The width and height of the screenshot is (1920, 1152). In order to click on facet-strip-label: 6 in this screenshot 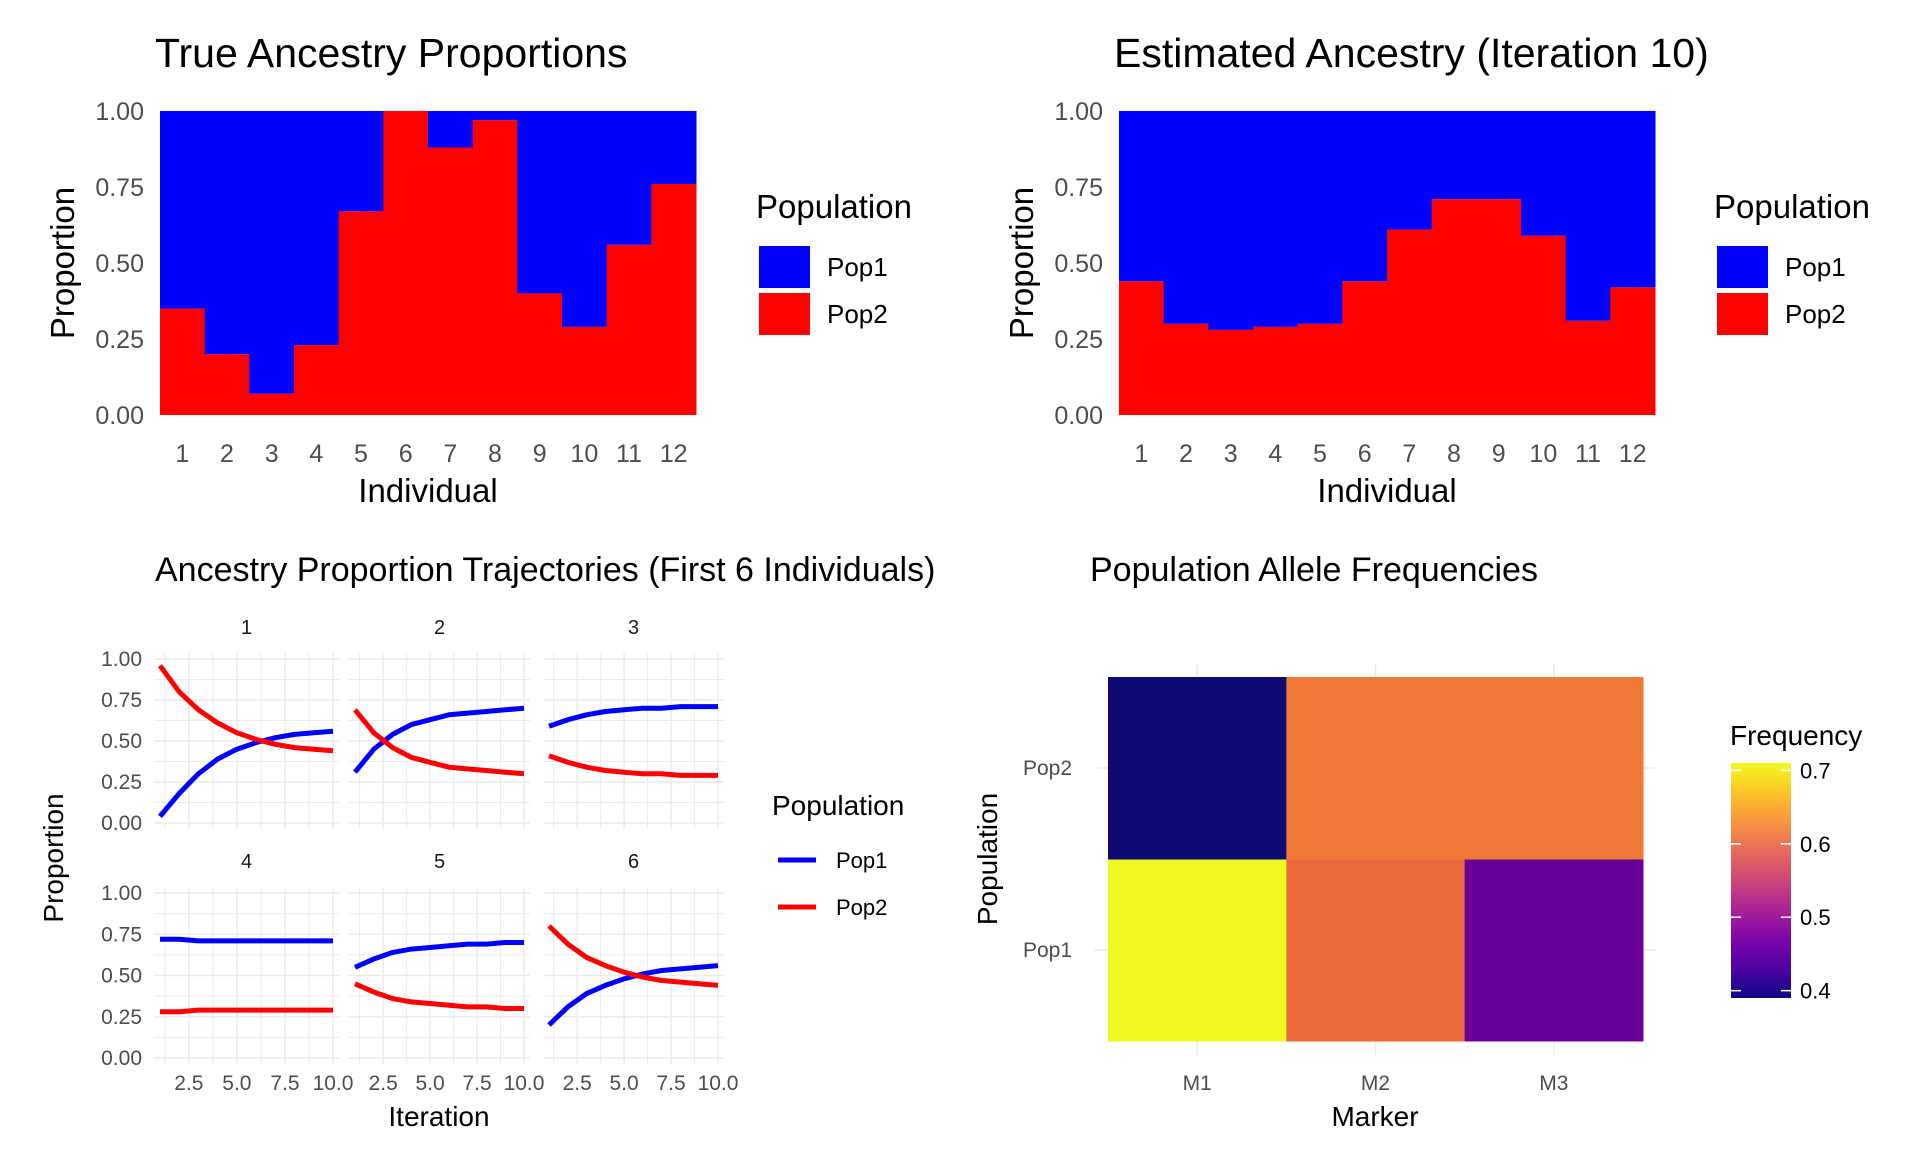, I will do `click(633, 862)`.